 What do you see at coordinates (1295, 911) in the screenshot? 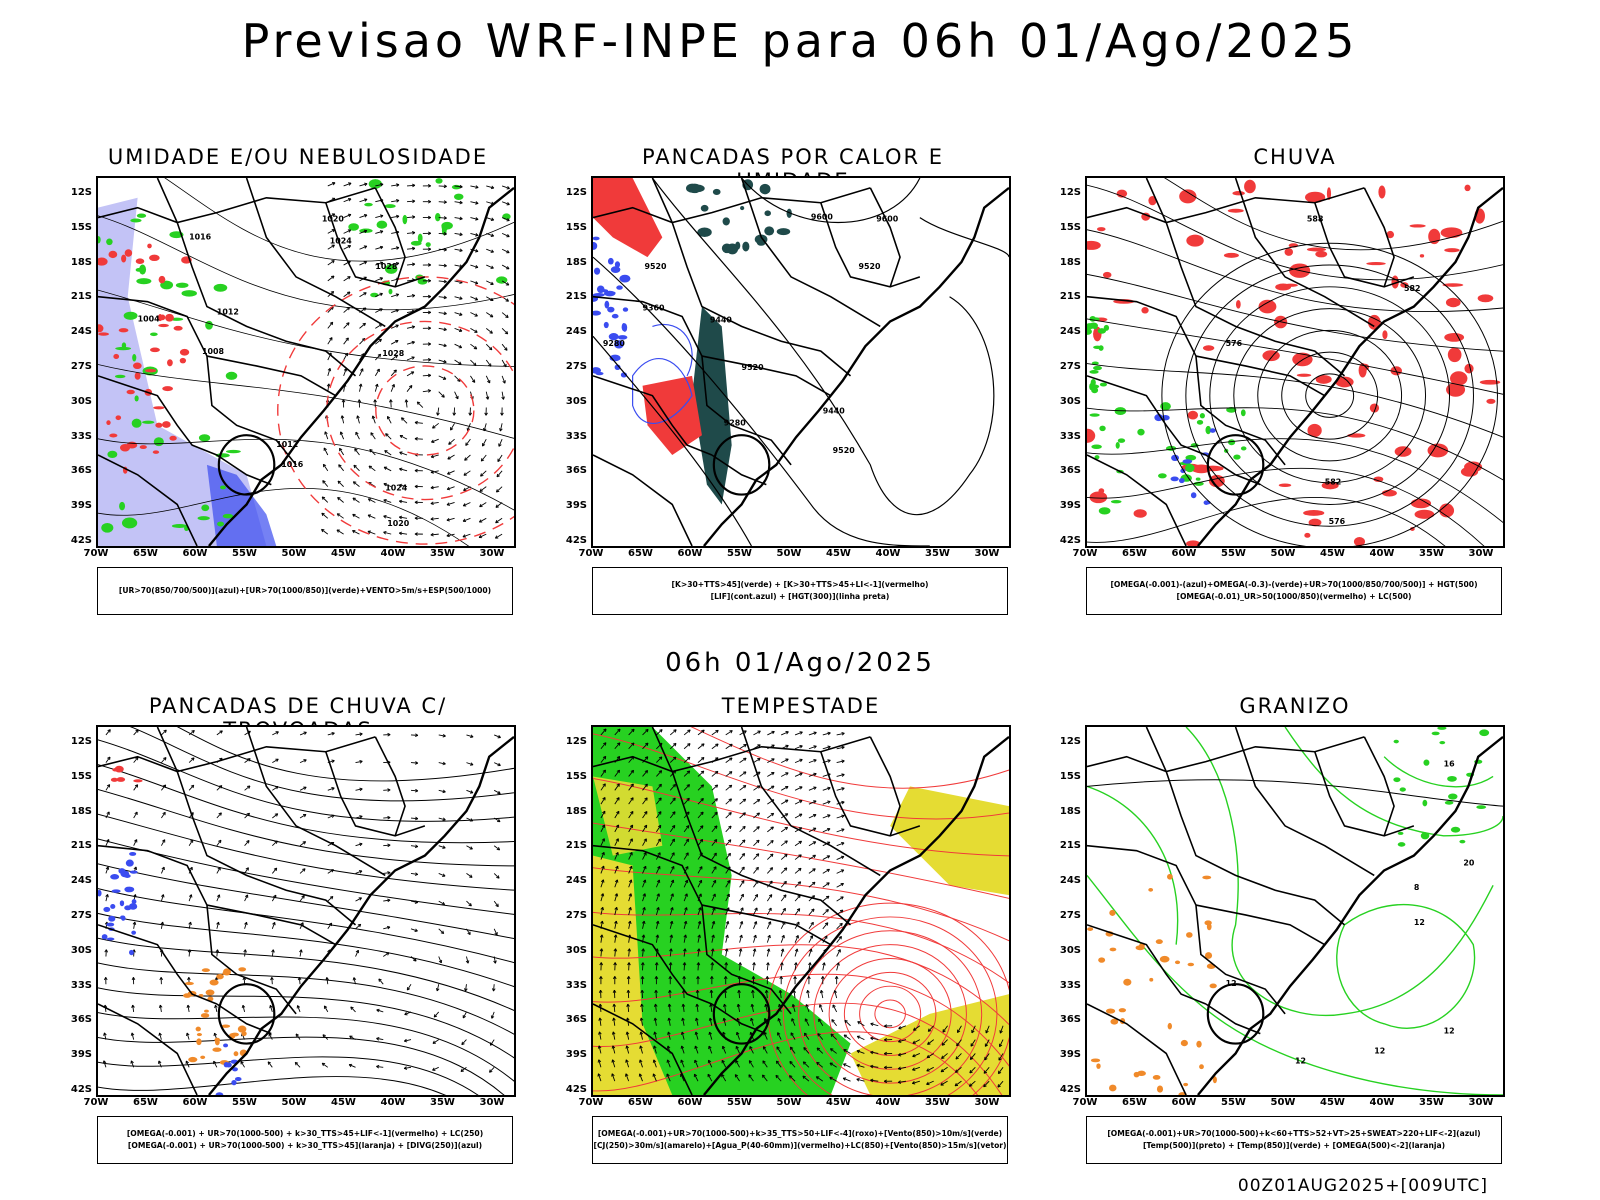
I see `map-canvas: 12121212161620812` at bounding box center [1295, 911].